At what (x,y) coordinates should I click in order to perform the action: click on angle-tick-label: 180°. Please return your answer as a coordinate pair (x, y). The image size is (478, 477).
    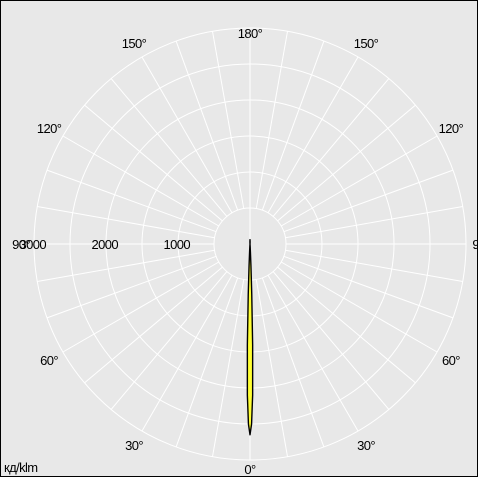
    Looking at the image, I should click on (250, 33).